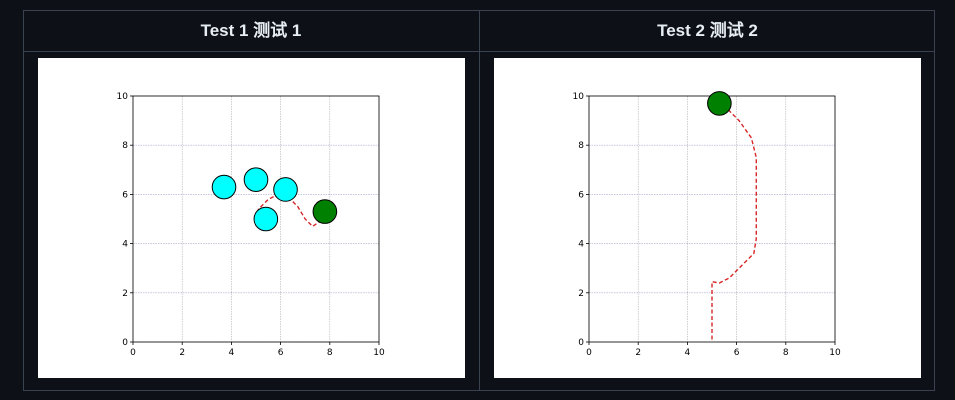 The image size is (955, 400). What do you see at coordinates (479, 200) in the screenshot?
I see `column-divider` at bounding box center [479, 200].